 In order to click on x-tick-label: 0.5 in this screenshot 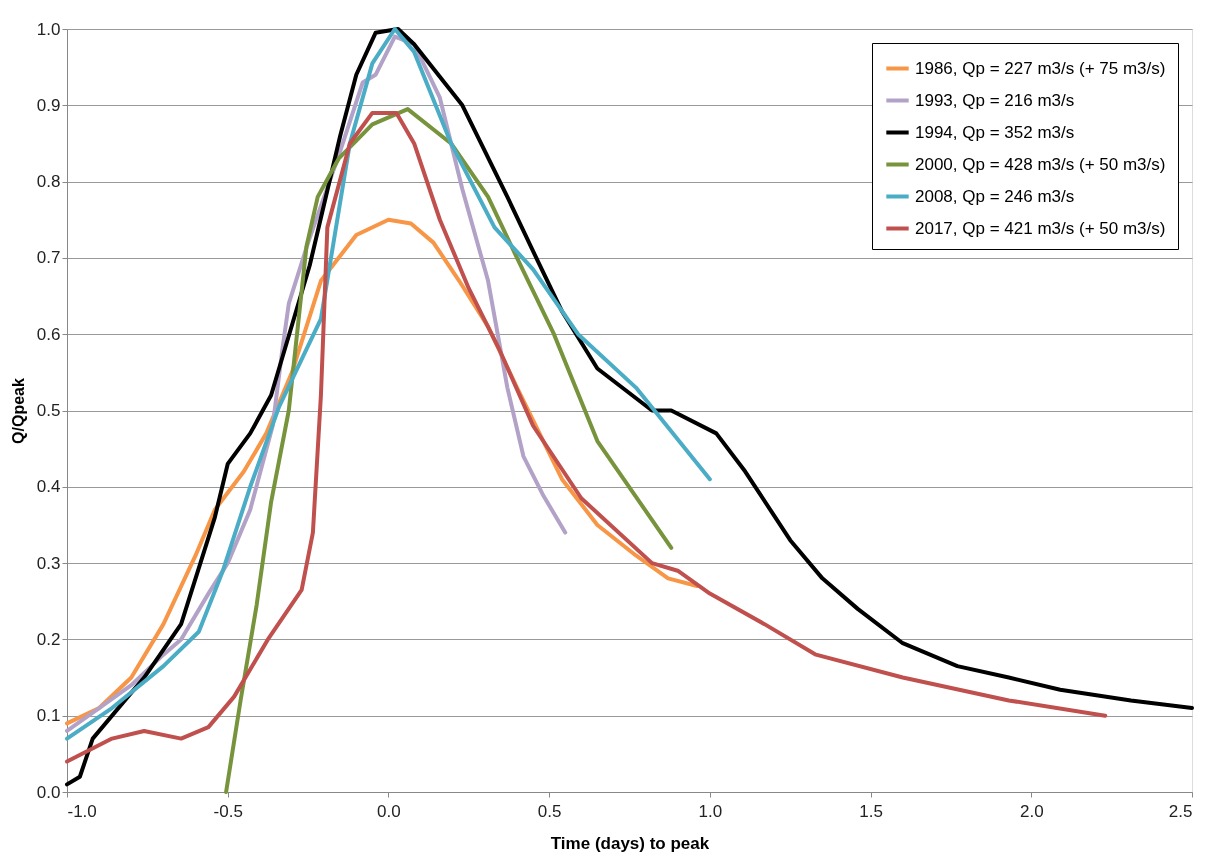, I will do `click(549, 811)`.